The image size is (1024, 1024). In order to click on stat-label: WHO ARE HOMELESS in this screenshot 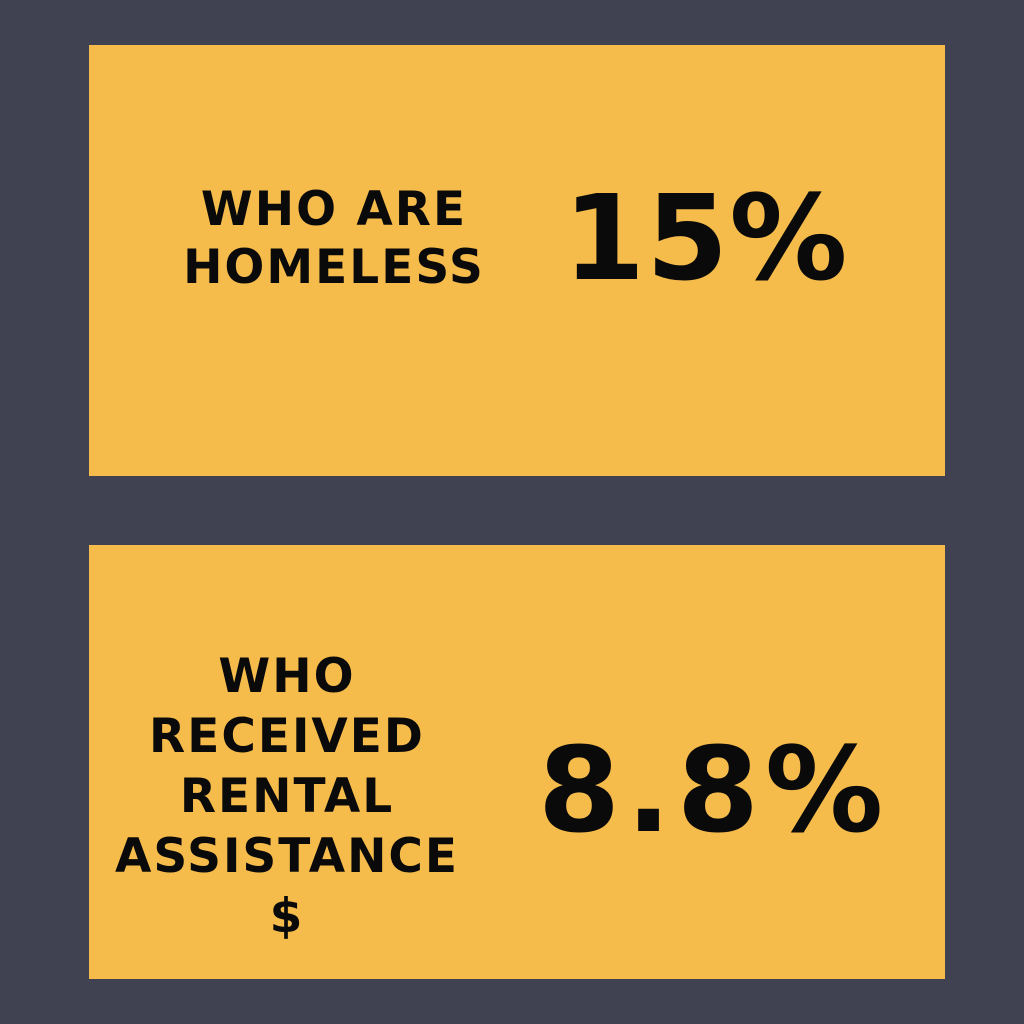, I will do `click(334, 239)`.